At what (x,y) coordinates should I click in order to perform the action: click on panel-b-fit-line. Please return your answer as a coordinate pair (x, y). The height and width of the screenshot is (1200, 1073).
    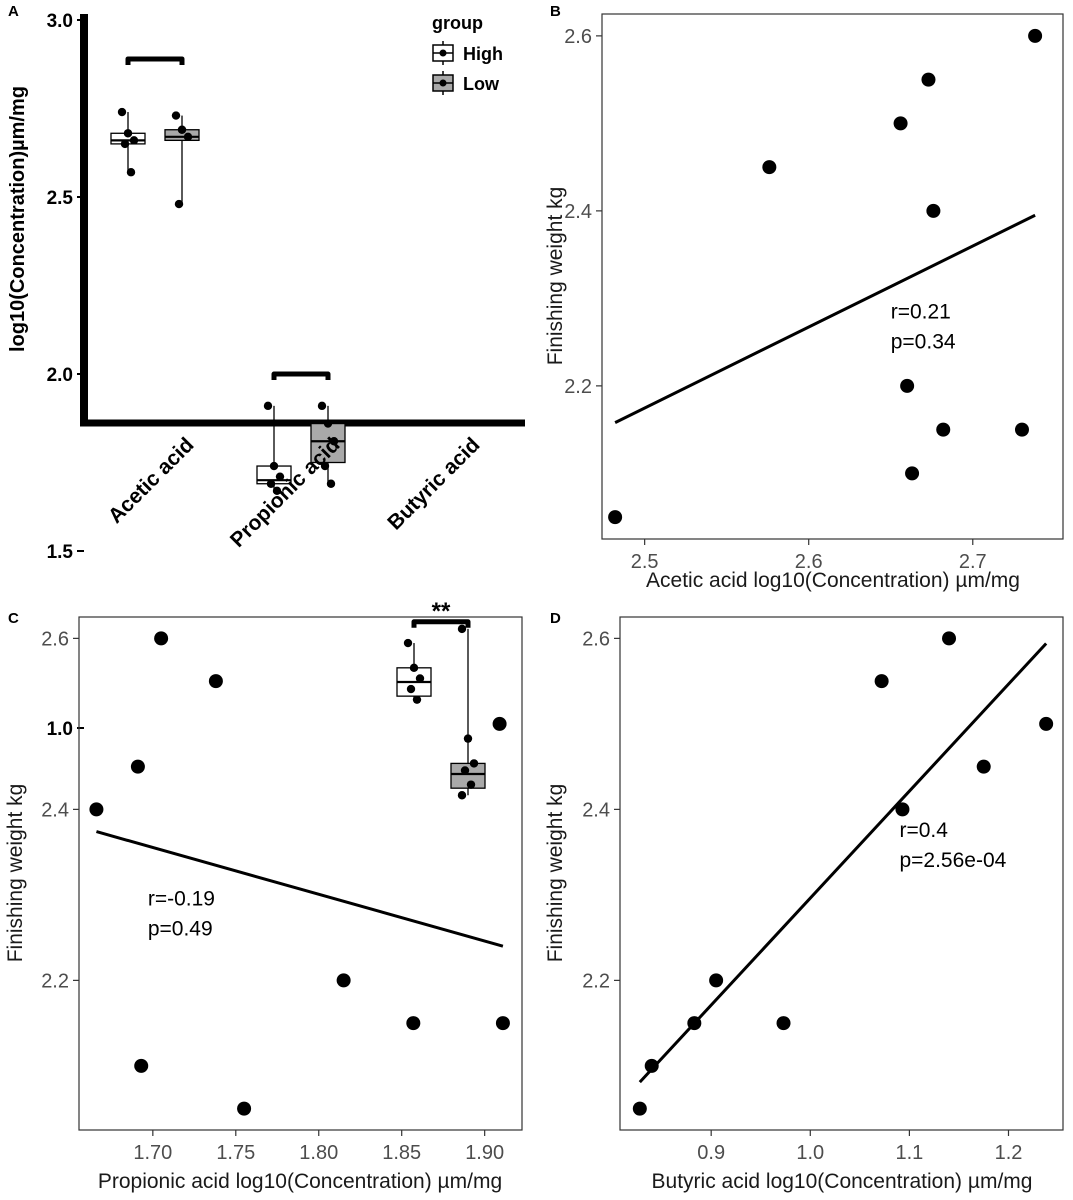
    Looking at the image, I should click on (825, 318).